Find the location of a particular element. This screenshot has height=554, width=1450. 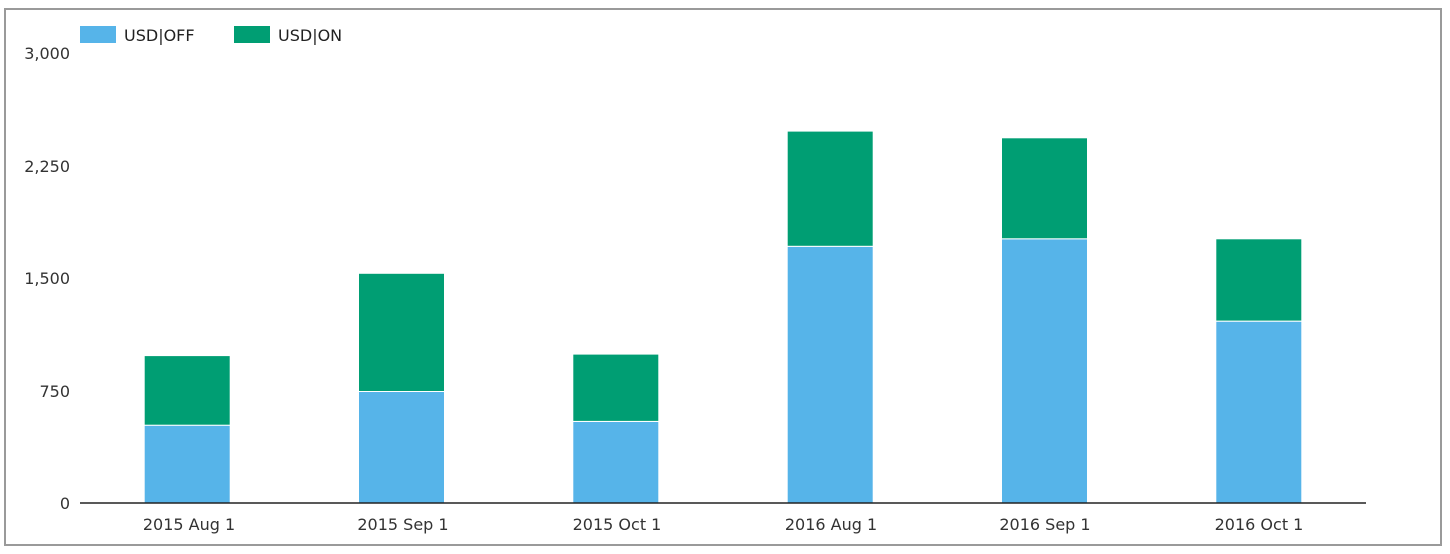

y-tick-label: 0 is located at coordinates (65, 503).